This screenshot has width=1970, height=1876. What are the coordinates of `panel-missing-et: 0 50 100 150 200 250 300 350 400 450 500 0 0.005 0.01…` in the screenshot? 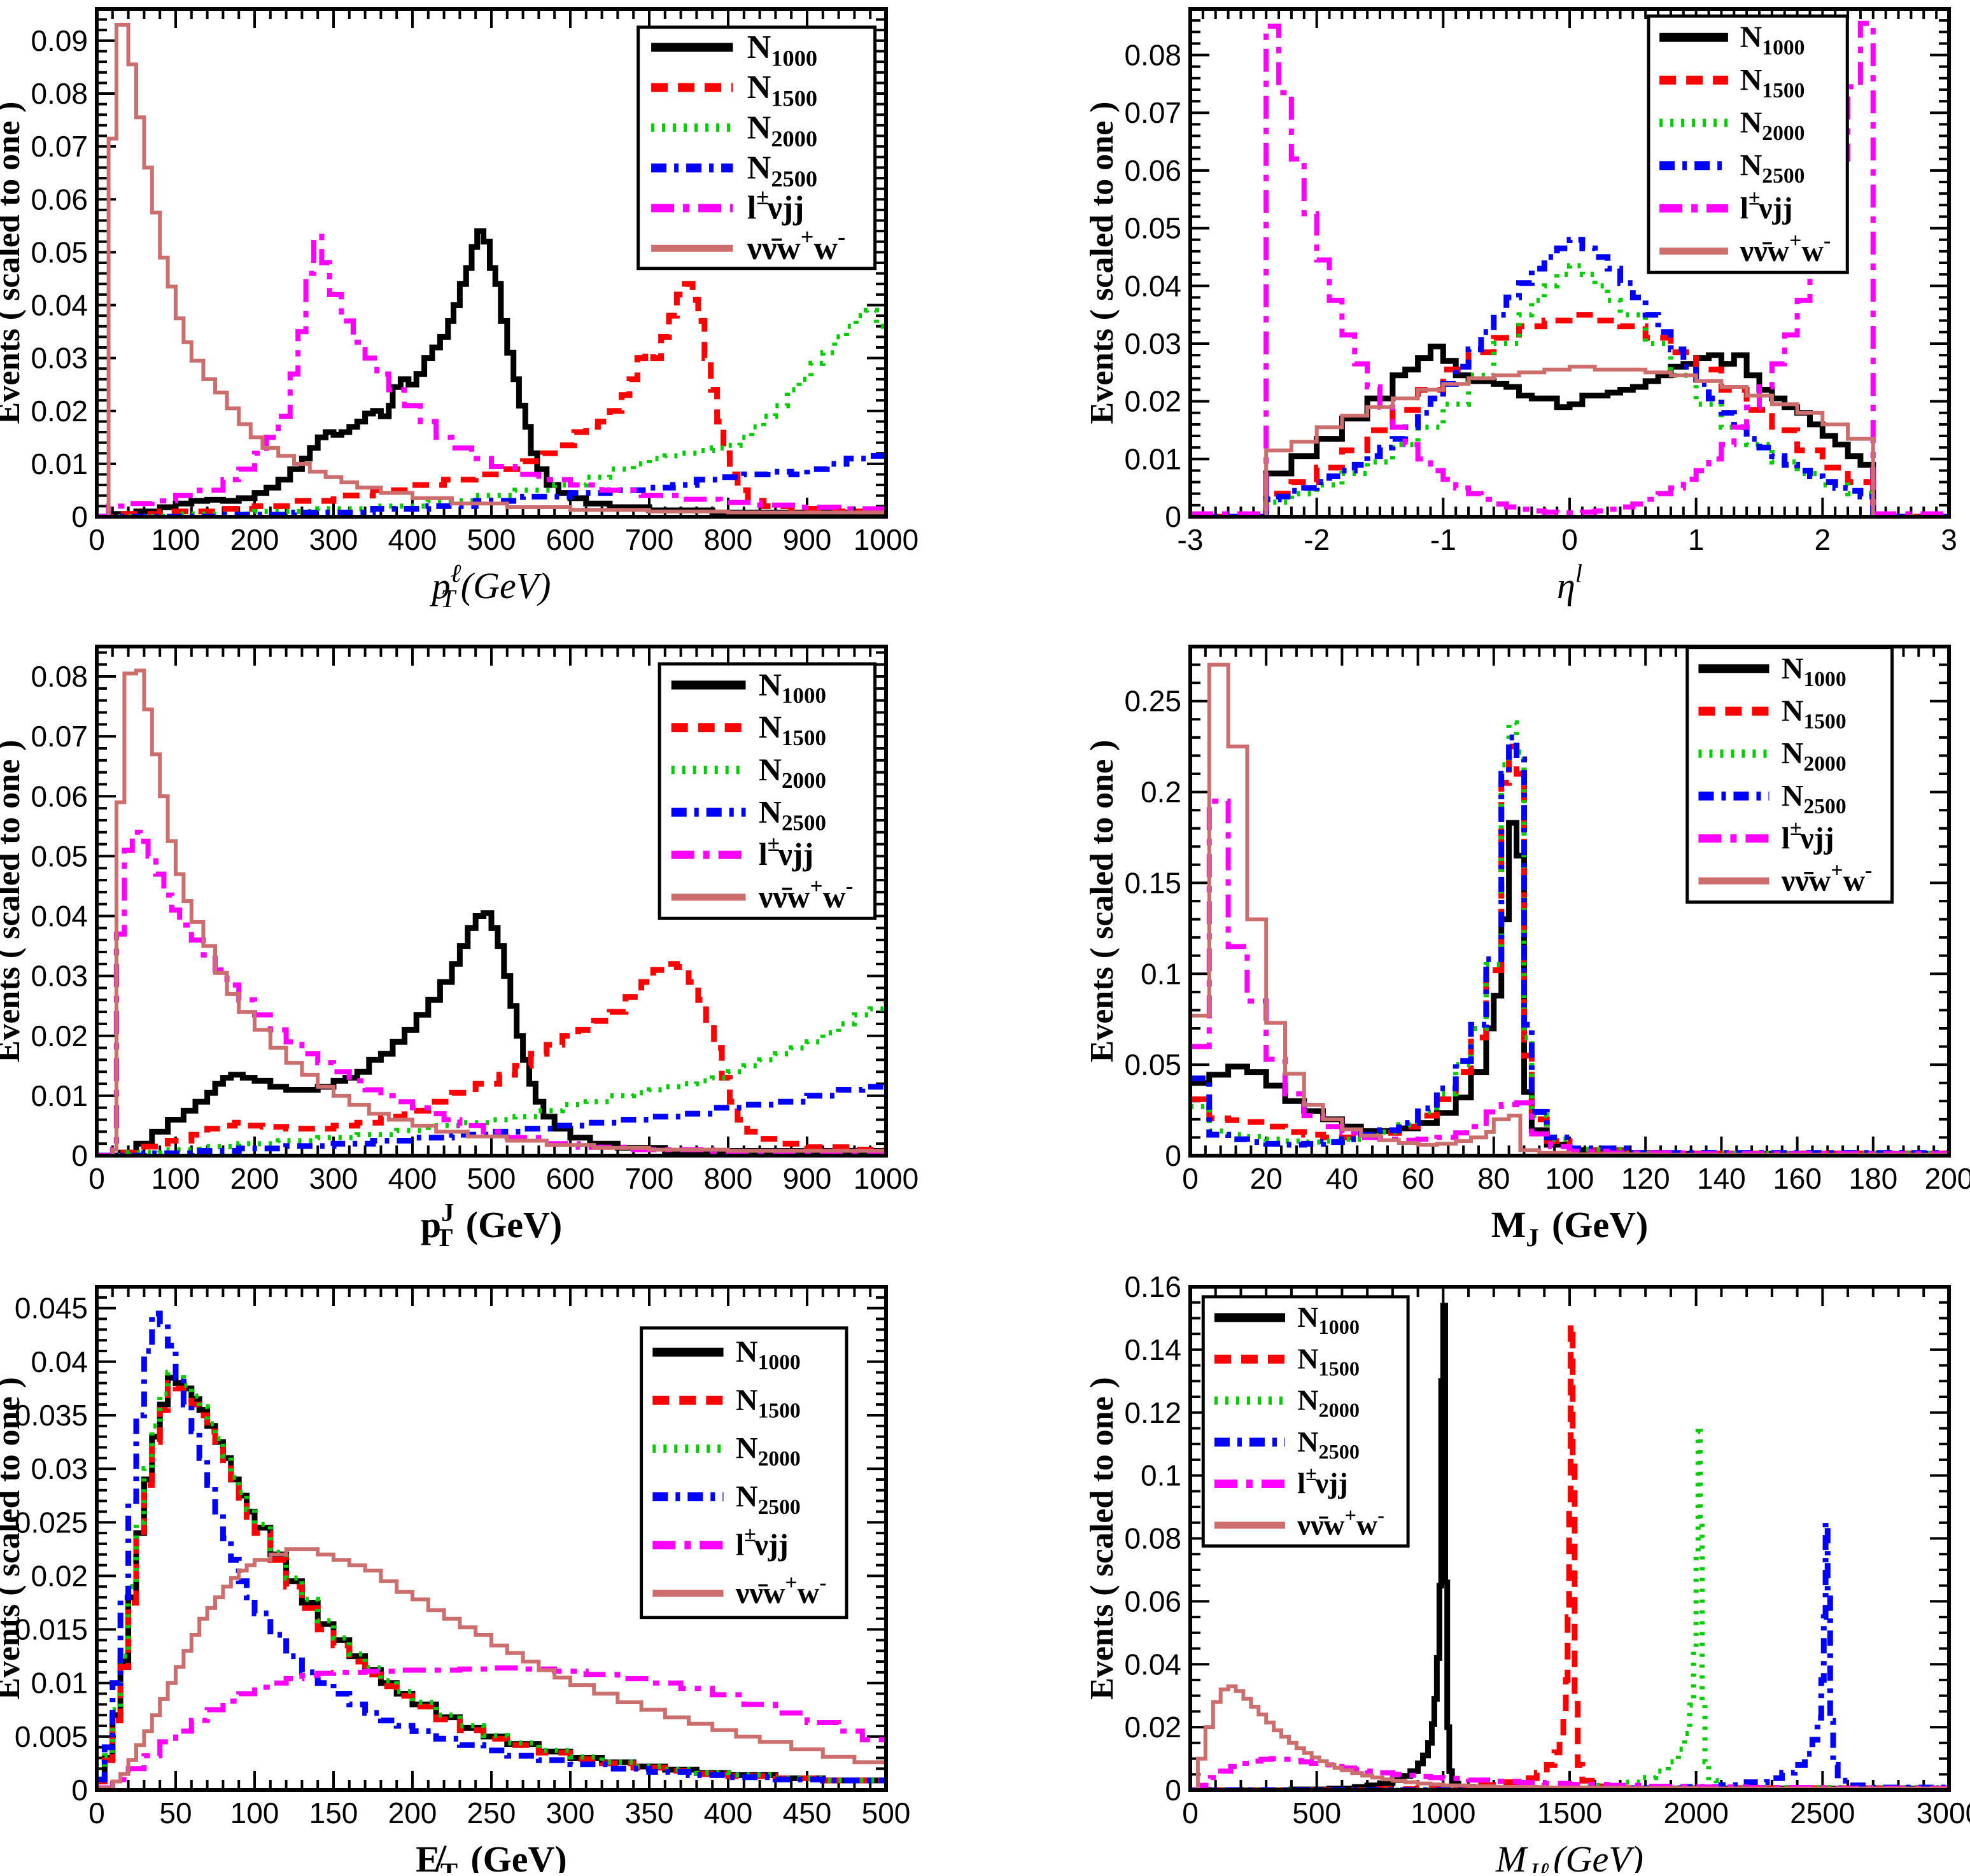 It's located at (455, 1580).